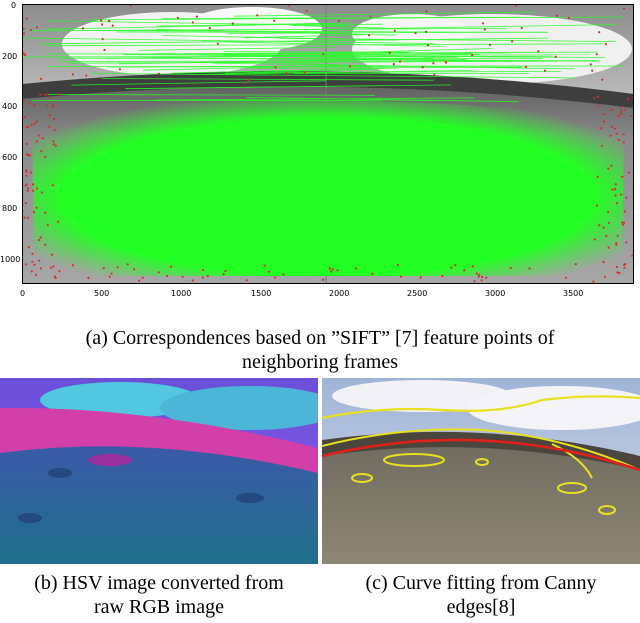  Describe the element at coordinates (320, 362) in the screenshot. I see `caption-line: neighboring frames` at that location.